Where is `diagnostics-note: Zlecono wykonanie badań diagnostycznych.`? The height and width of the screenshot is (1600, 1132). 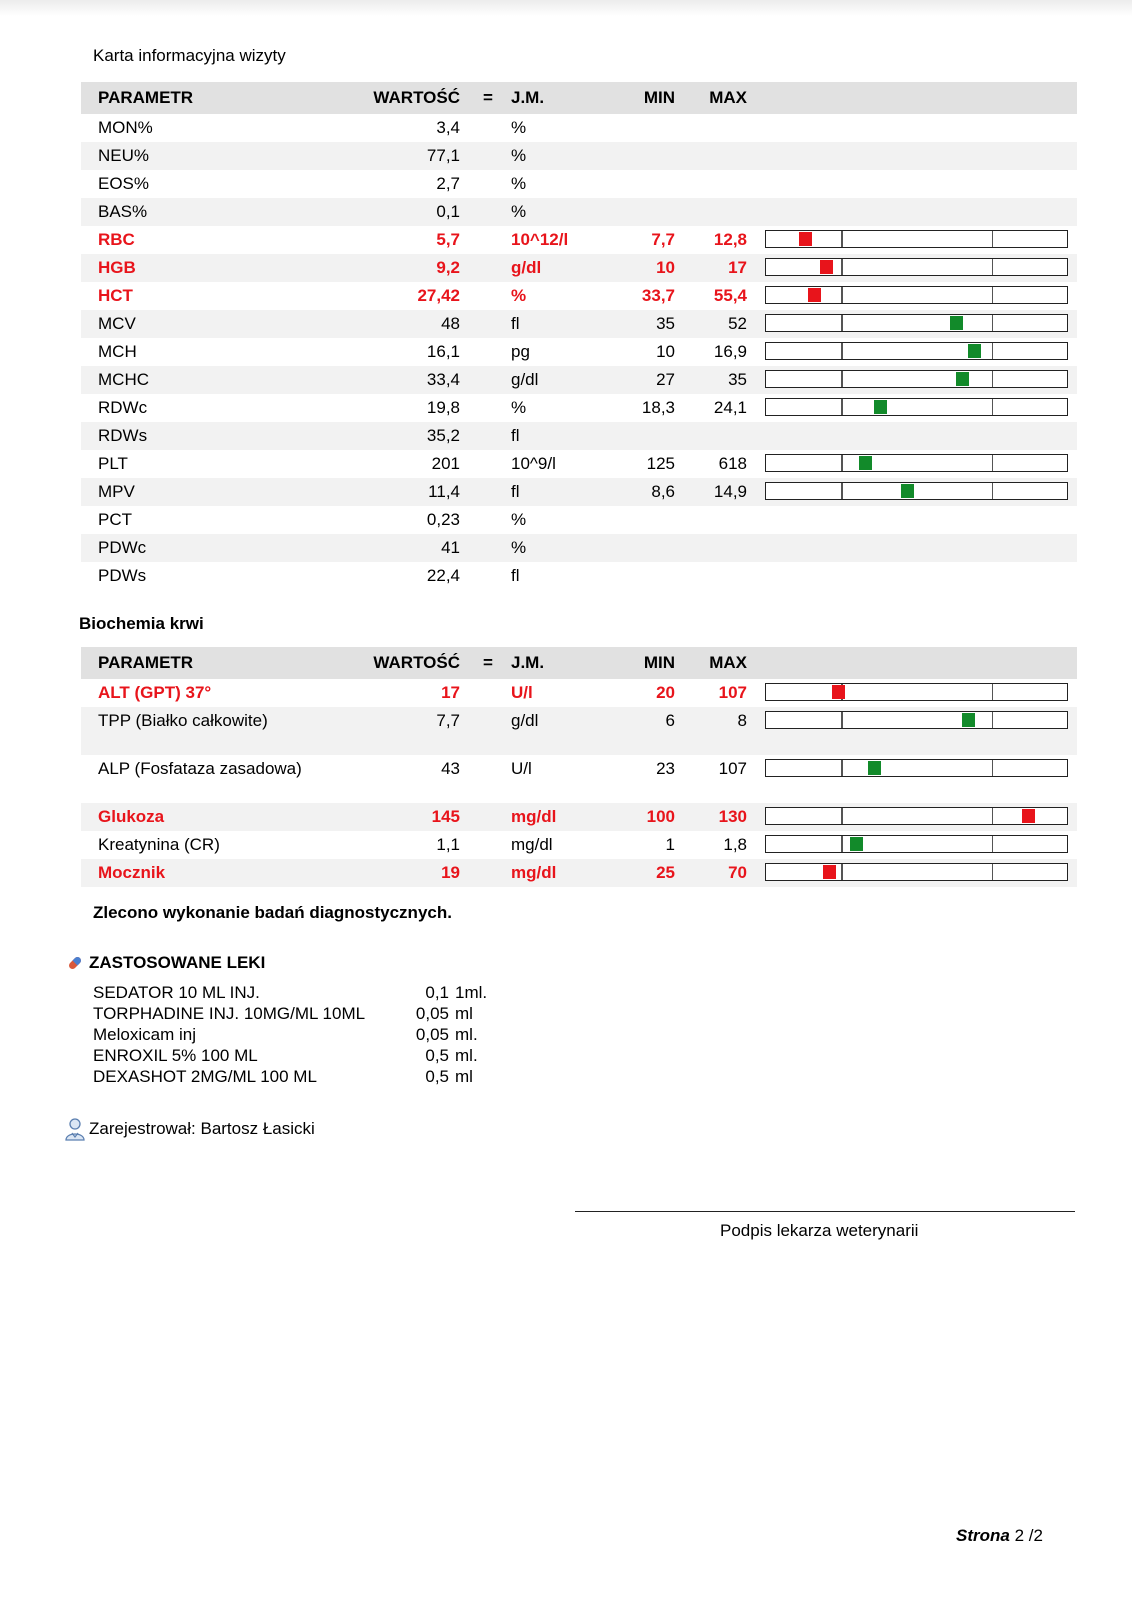 diagnostics-note: Zlecono wykonanie badań diagnostycznych. is located at coordinates (272, 912).